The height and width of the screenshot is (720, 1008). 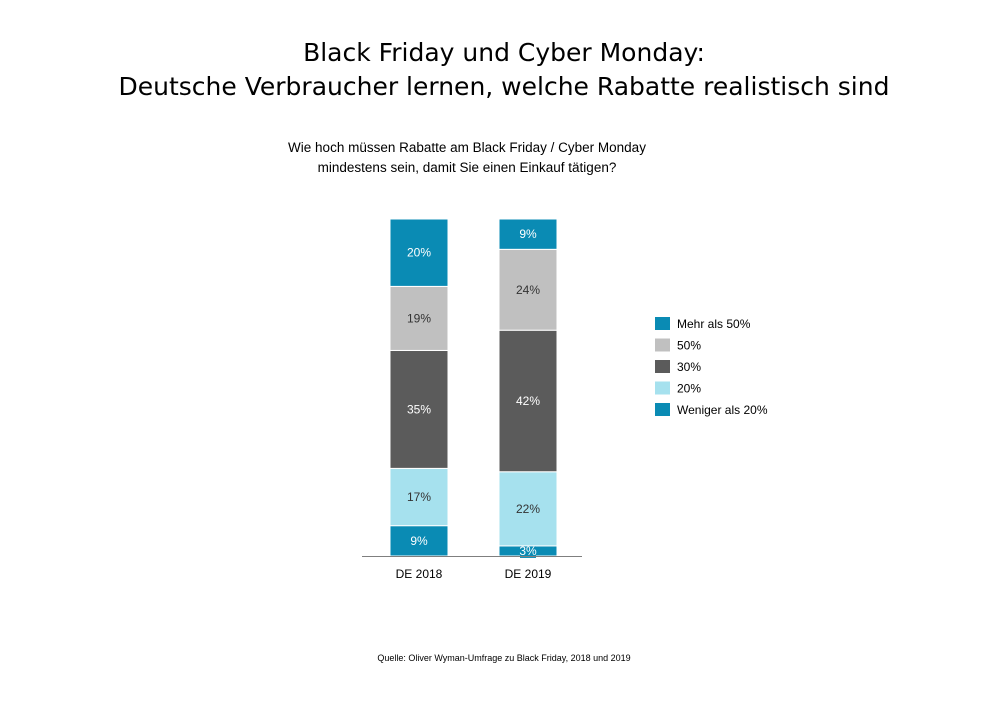 I want to click on title-line-1: Black Friday und Cyber Monday:, so click(x=504, y=52).